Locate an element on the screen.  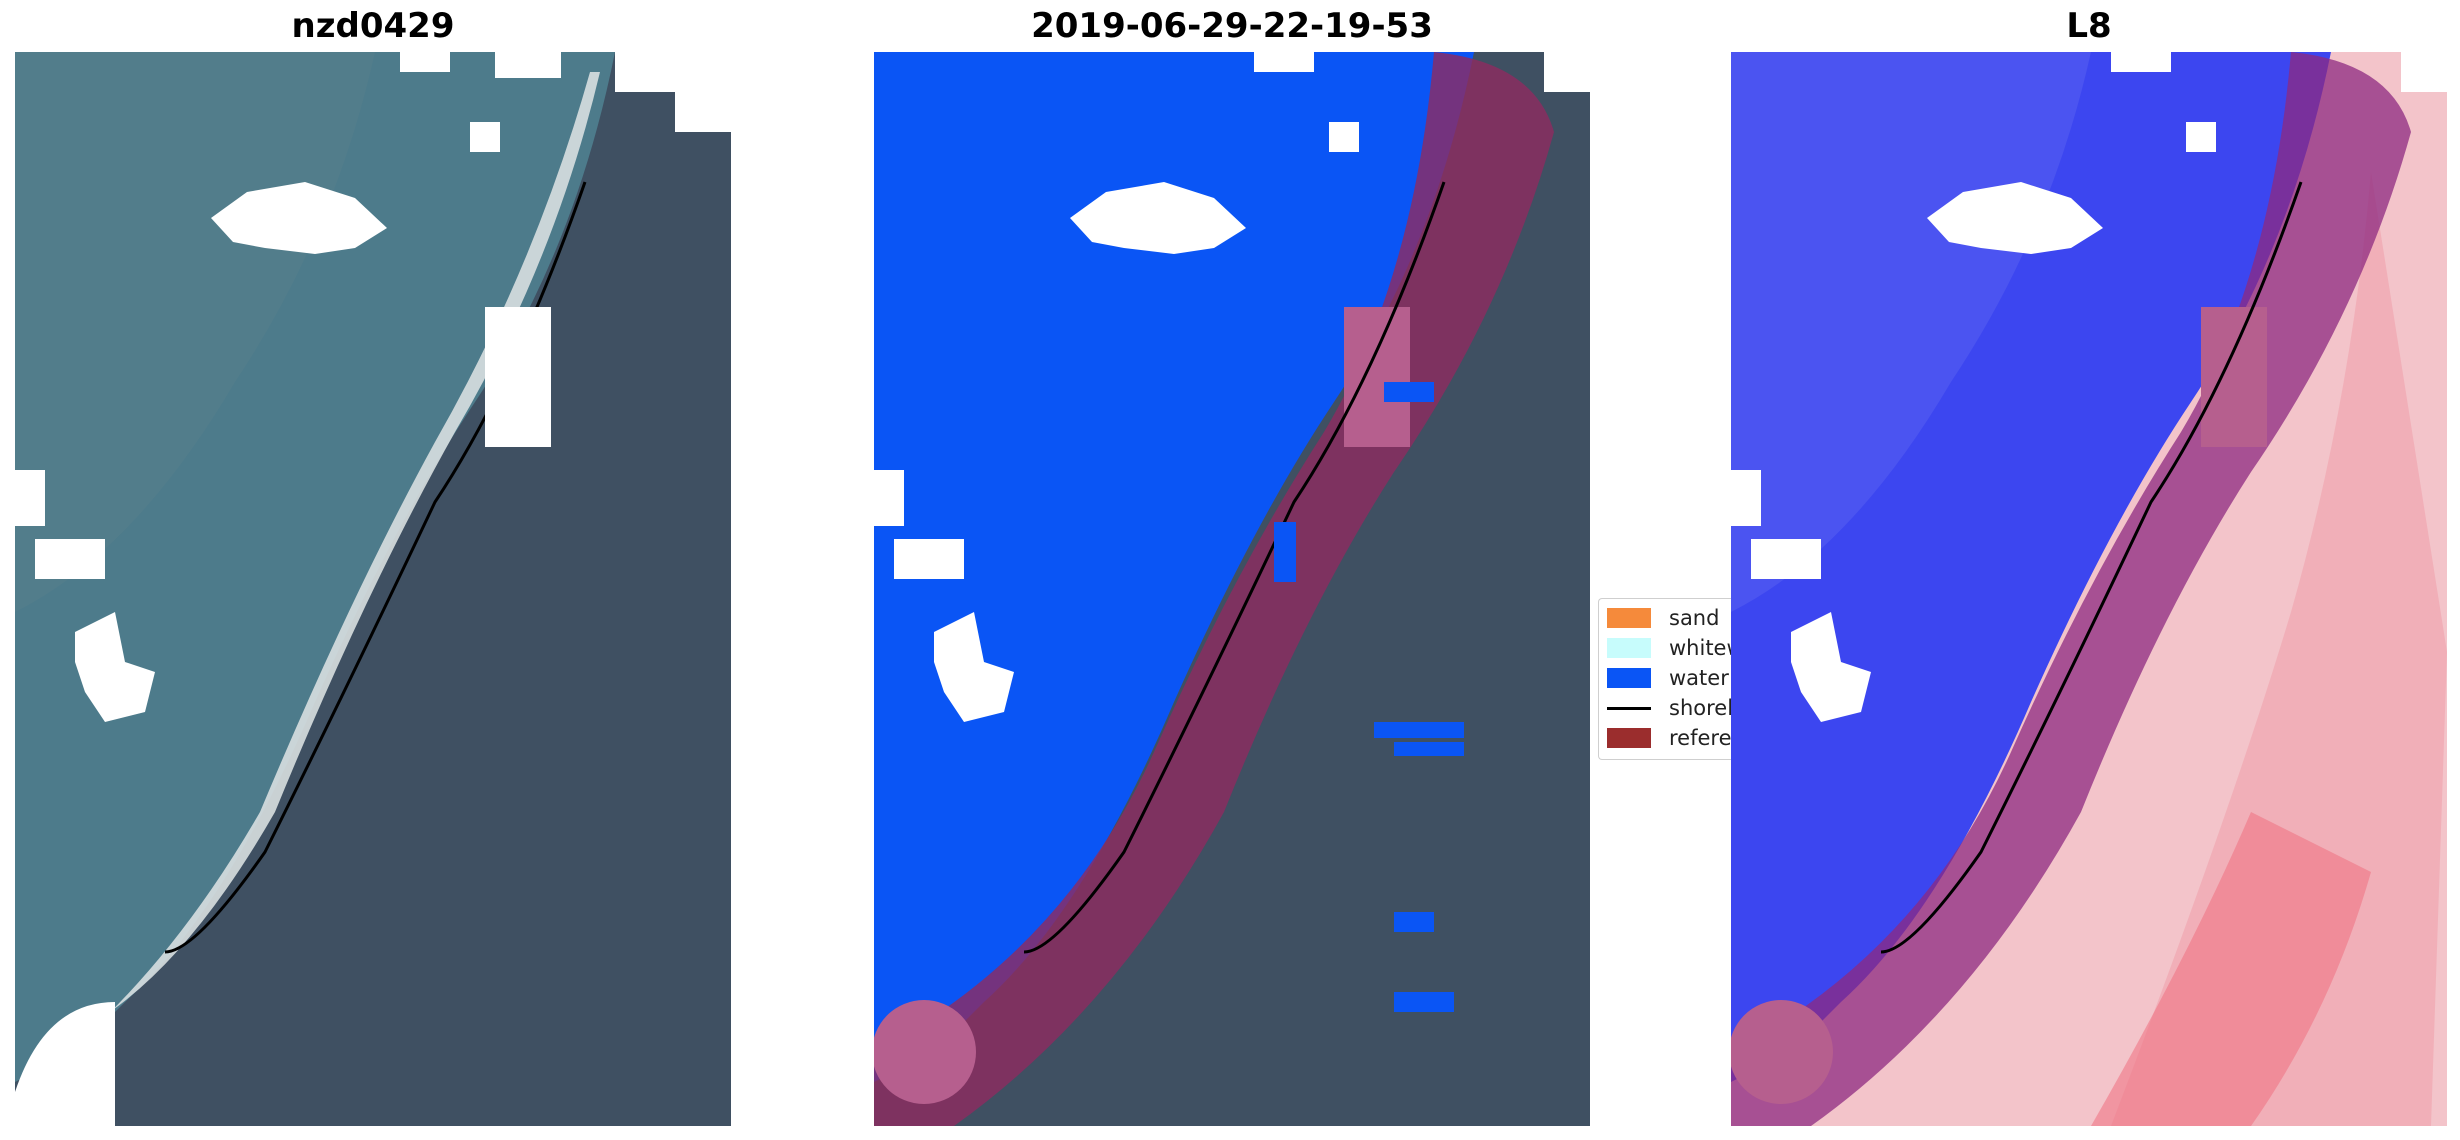
panel-title-classified: 2019-06-29-22-19-53 is located at coordinates (1232, 26).